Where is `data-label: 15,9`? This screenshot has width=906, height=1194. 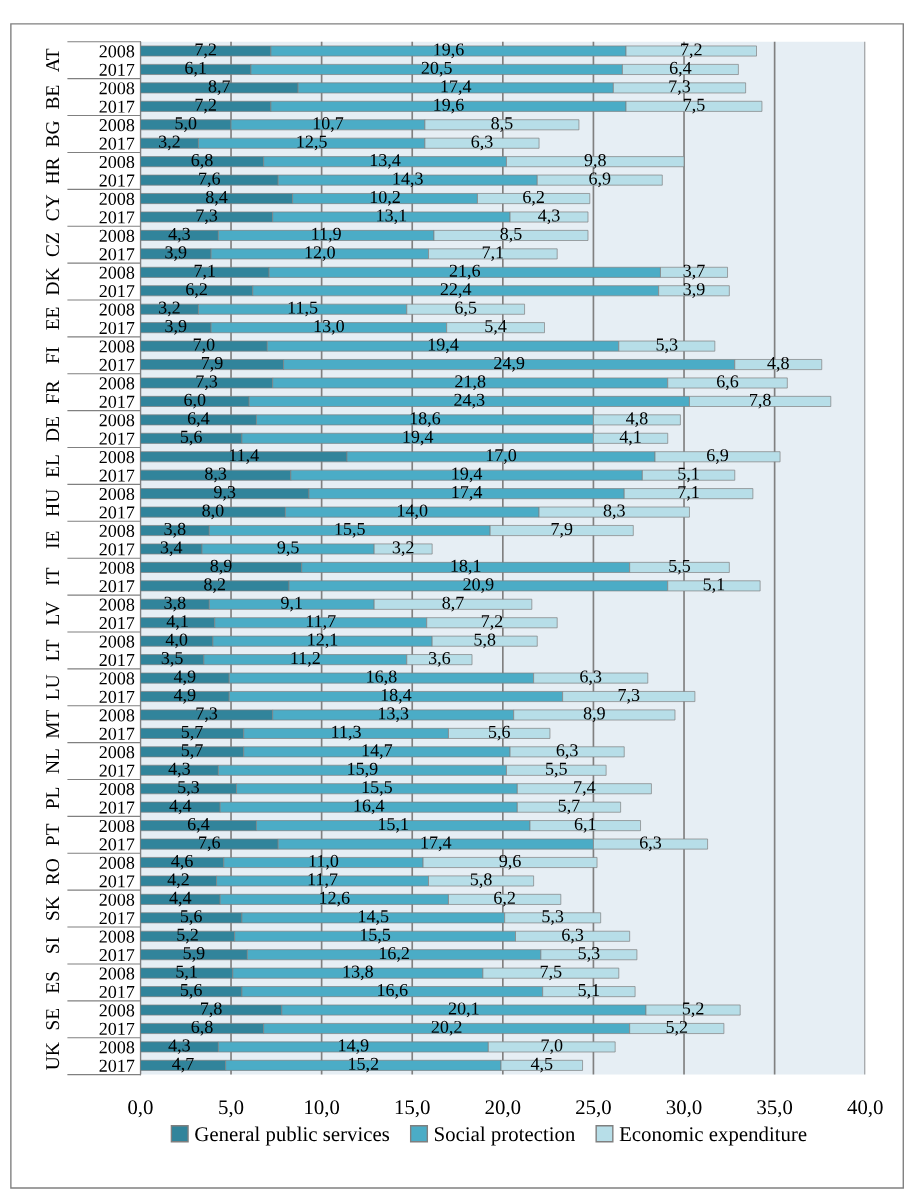
data-label: 15,9 is located at coordinates (363, 770).